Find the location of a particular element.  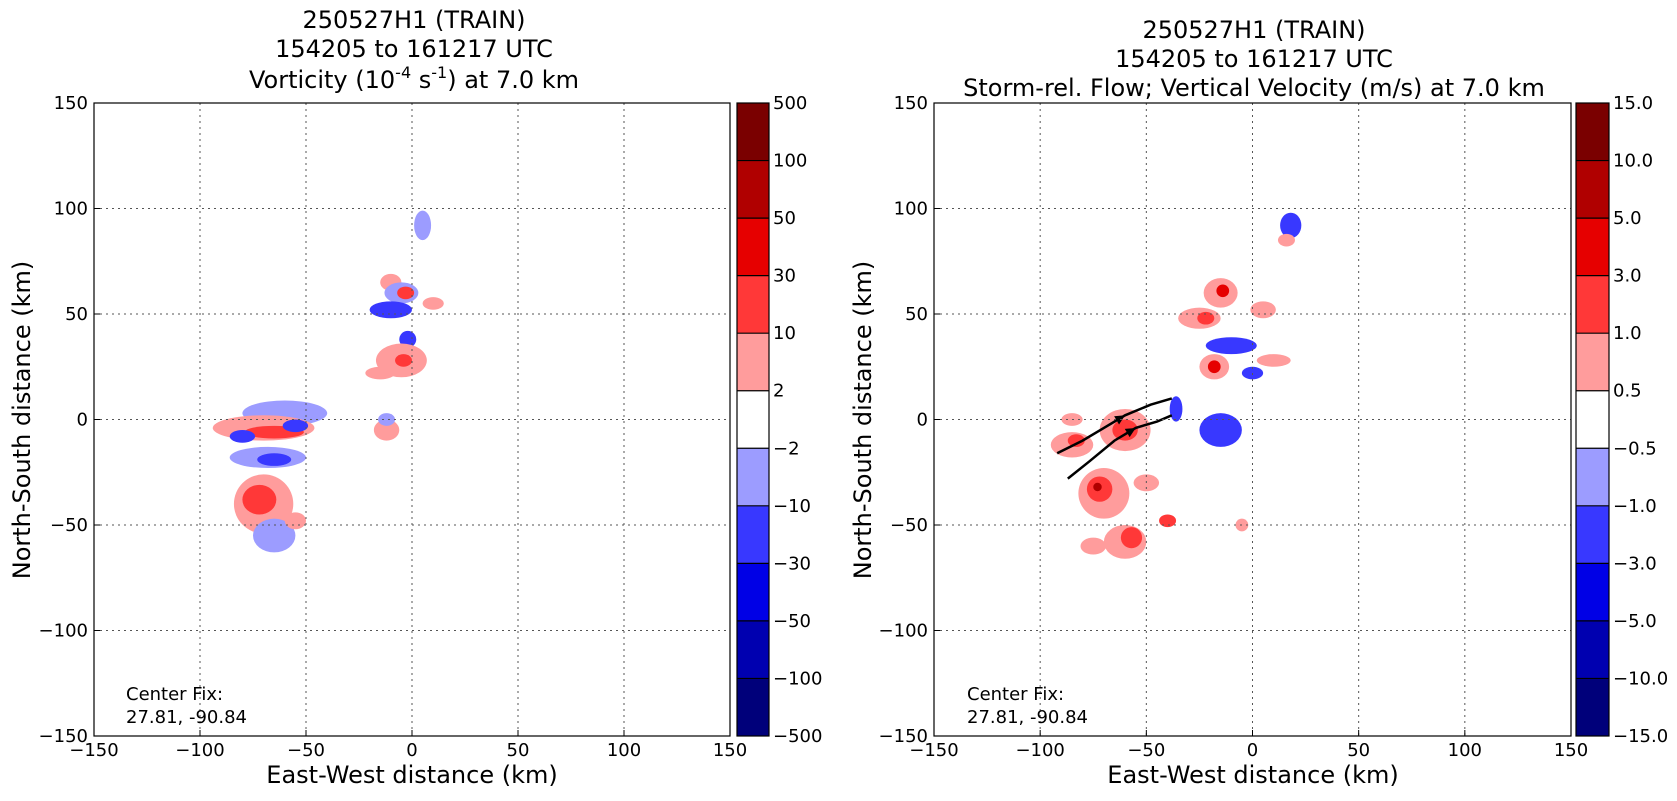

colorbar-tick-label: −30 is located at coordinates (792, 563).